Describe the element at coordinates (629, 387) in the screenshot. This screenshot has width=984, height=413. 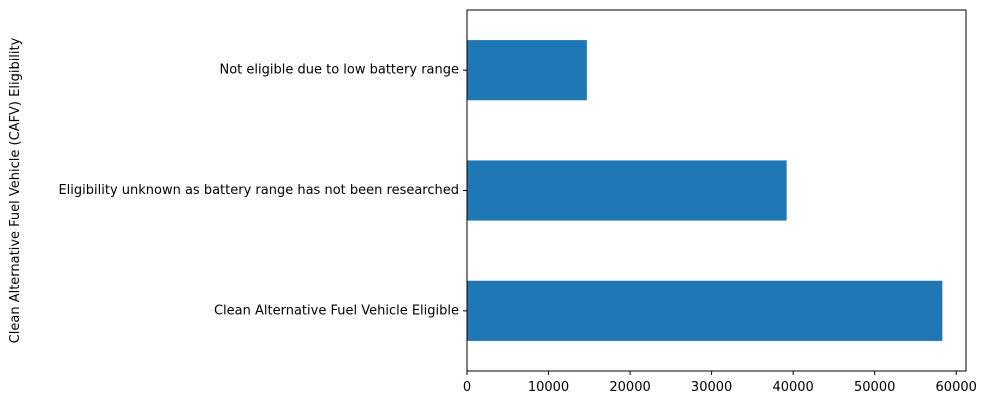
I see `x-tick-label: 20000` at that location.